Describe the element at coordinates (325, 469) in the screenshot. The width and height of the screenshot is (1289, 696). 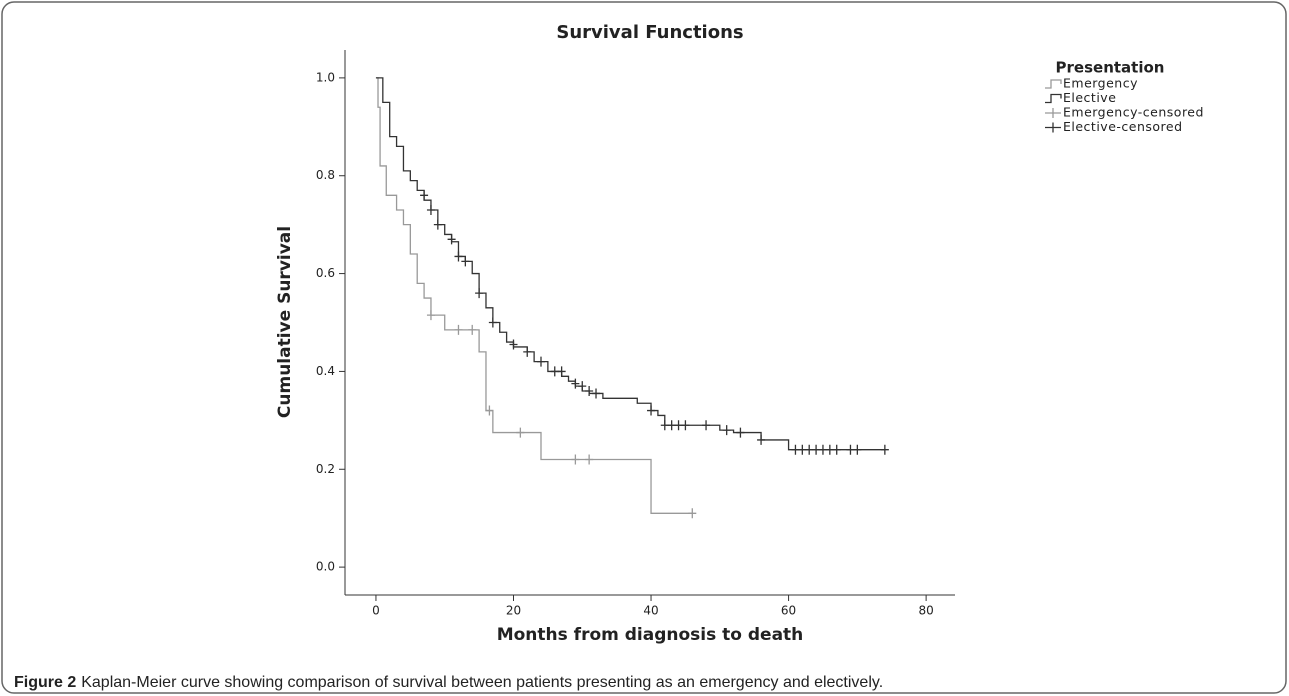
I see `y-tick-label: 0.2` at that location.